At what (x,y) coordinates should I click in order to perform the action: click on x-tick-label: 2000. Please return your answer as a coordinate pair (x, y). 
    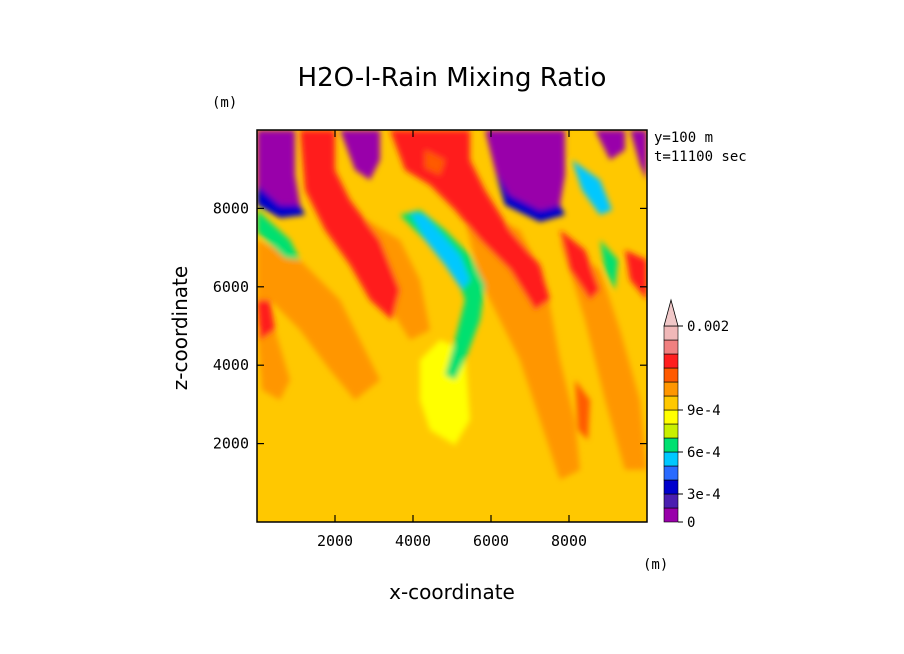
    Looking at the image, I should click on (335, 541).